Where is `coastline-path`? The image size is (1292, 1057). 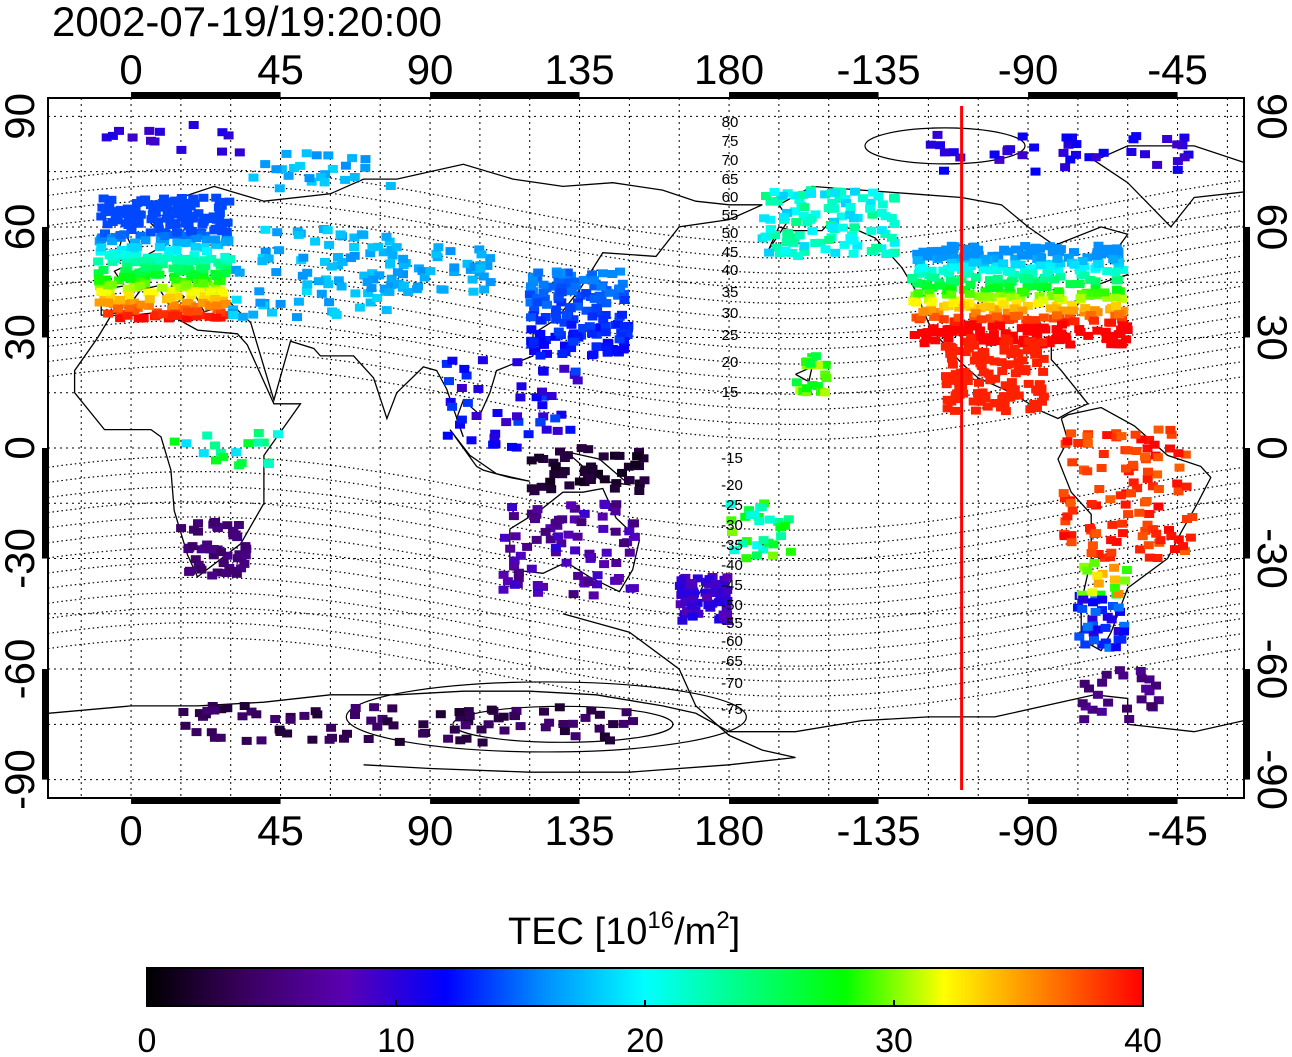 coastline-path is located at coordinates (646, 711).